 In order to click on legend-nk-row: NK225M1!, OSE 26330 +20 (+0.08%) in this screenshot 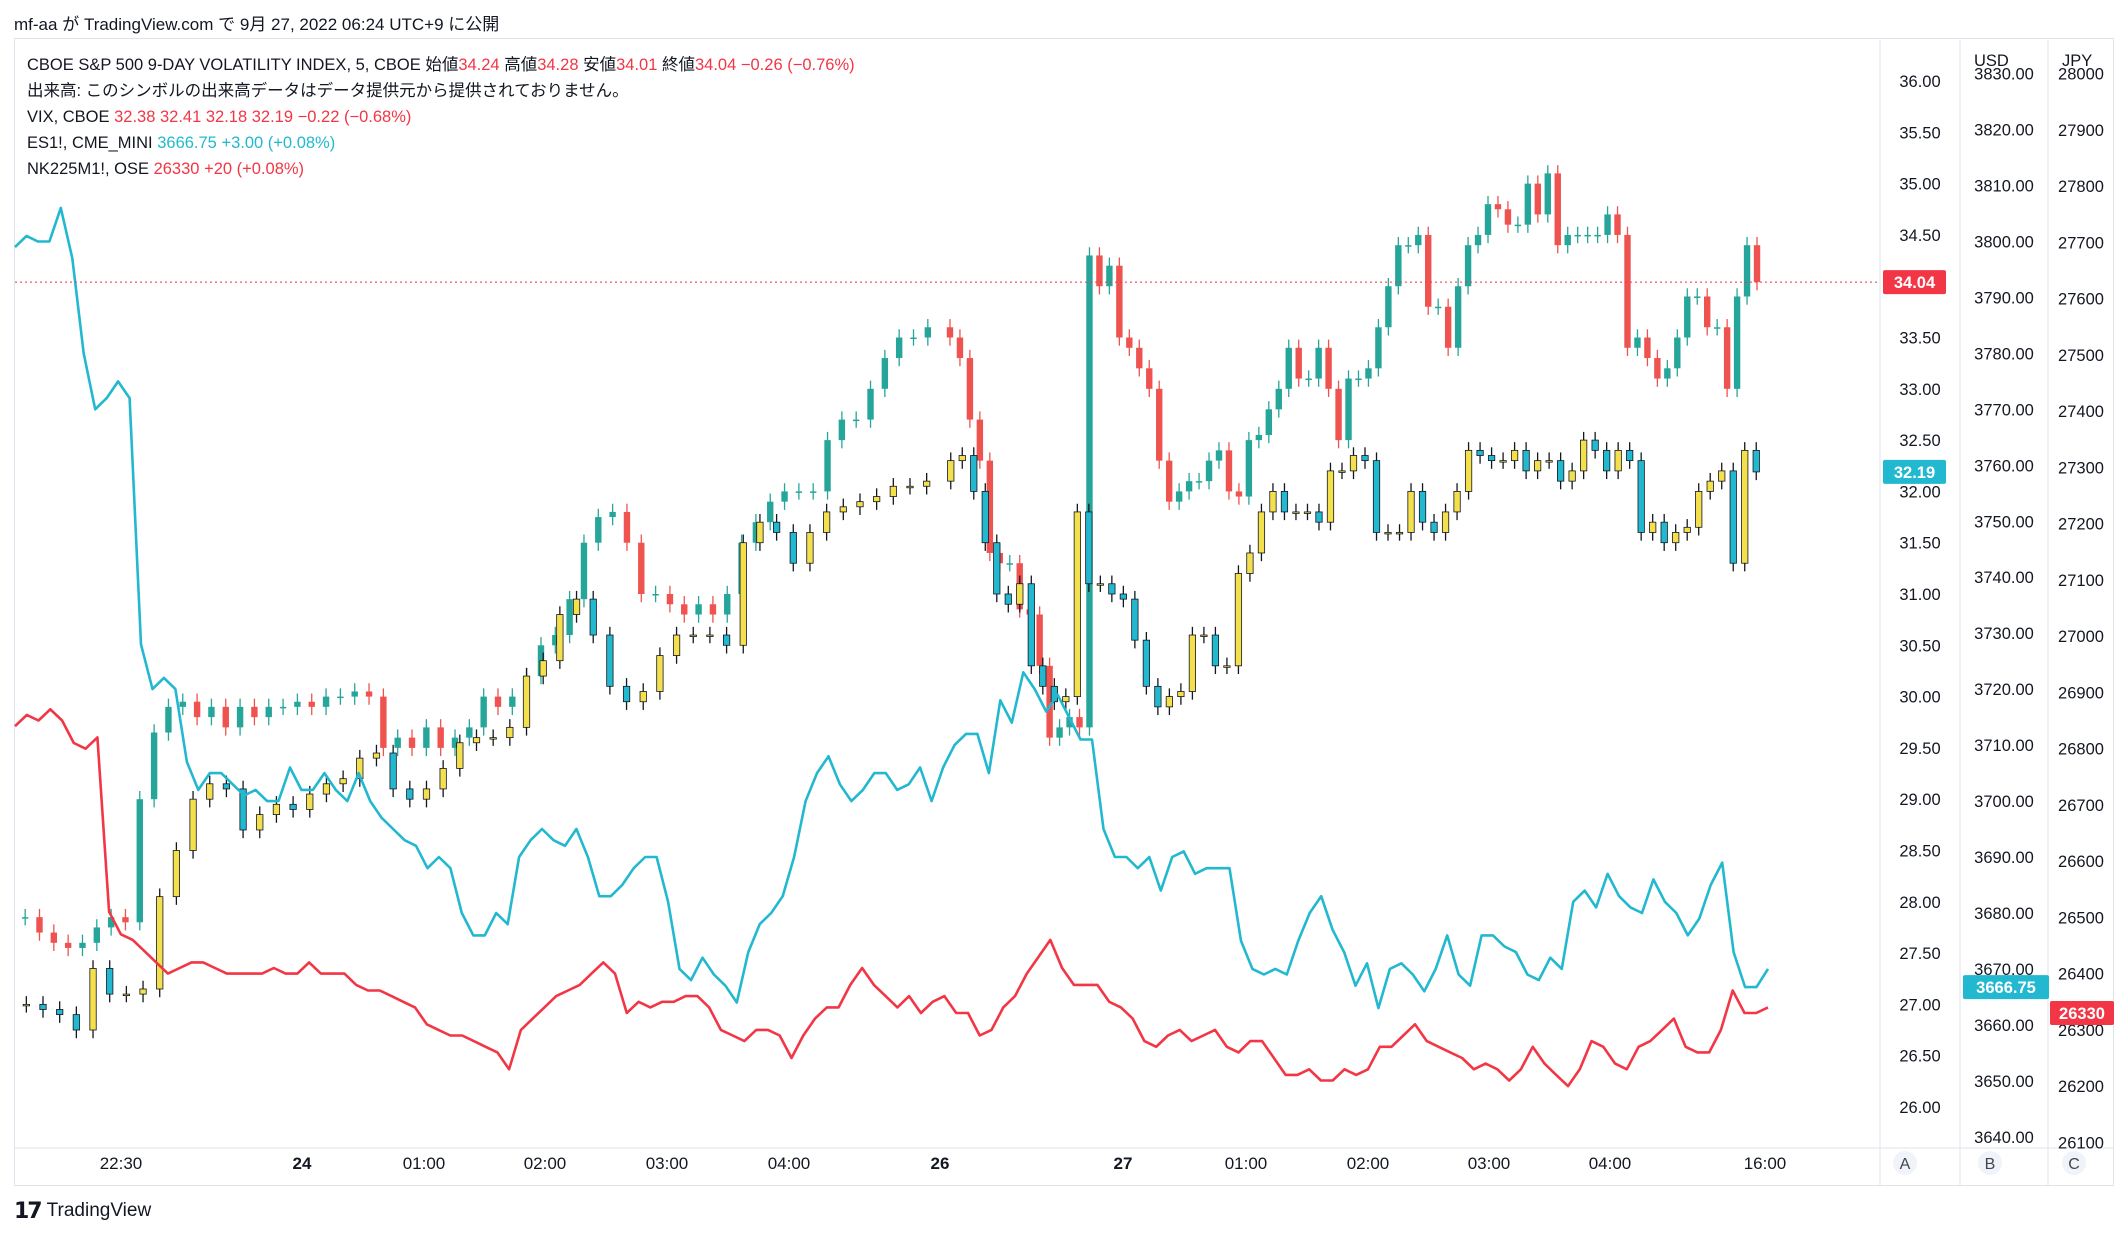, I will do `click(441, 169)`.